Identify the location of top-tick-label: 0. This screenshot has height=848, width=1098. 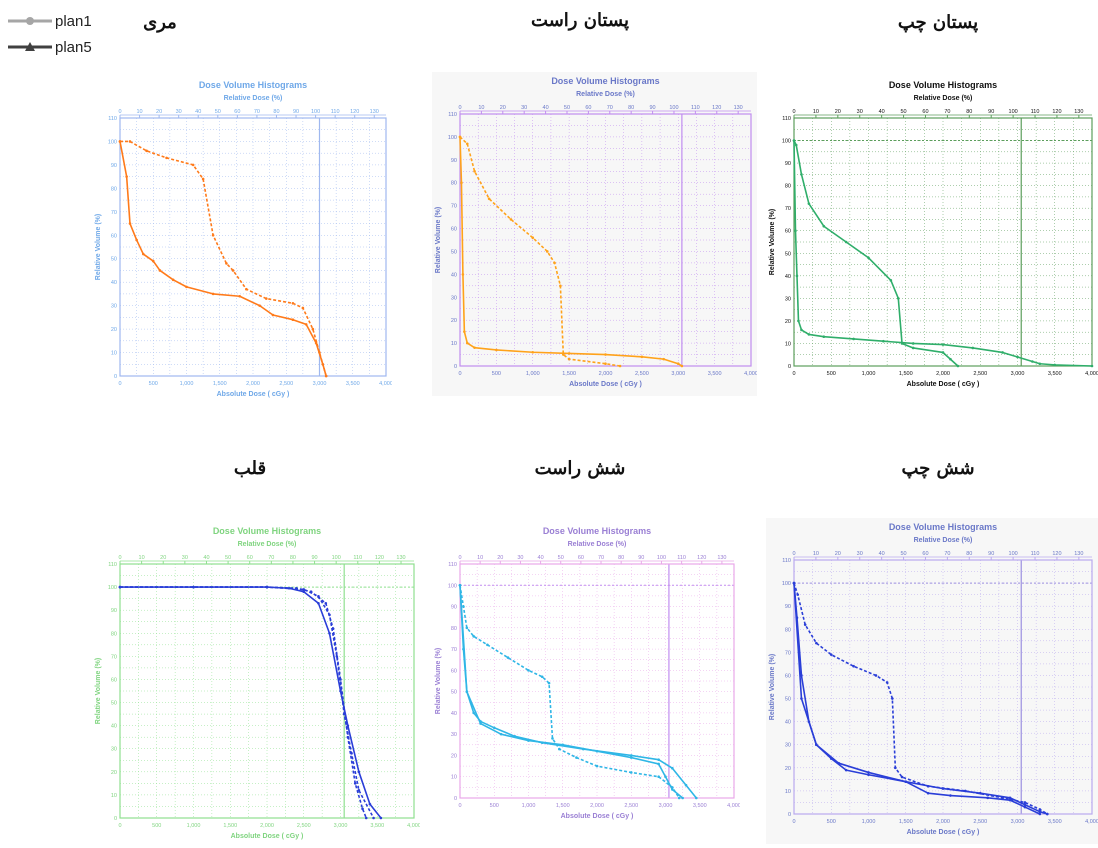
(459, 558).